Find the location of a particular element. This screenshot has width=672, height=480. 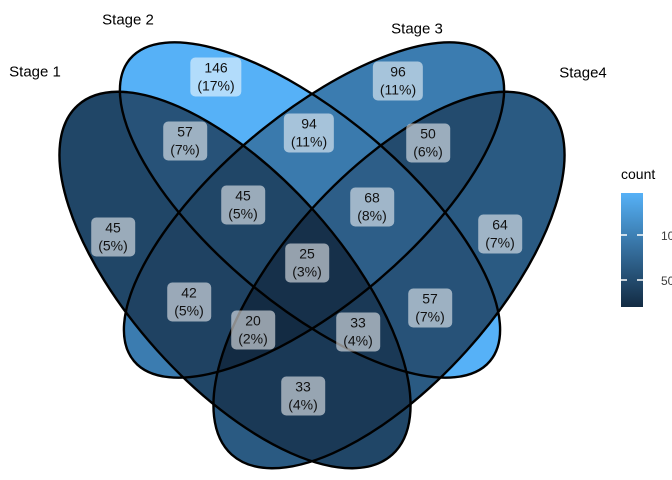

region-label-AD: 33 (4%) is located at coordinates (303, 396).